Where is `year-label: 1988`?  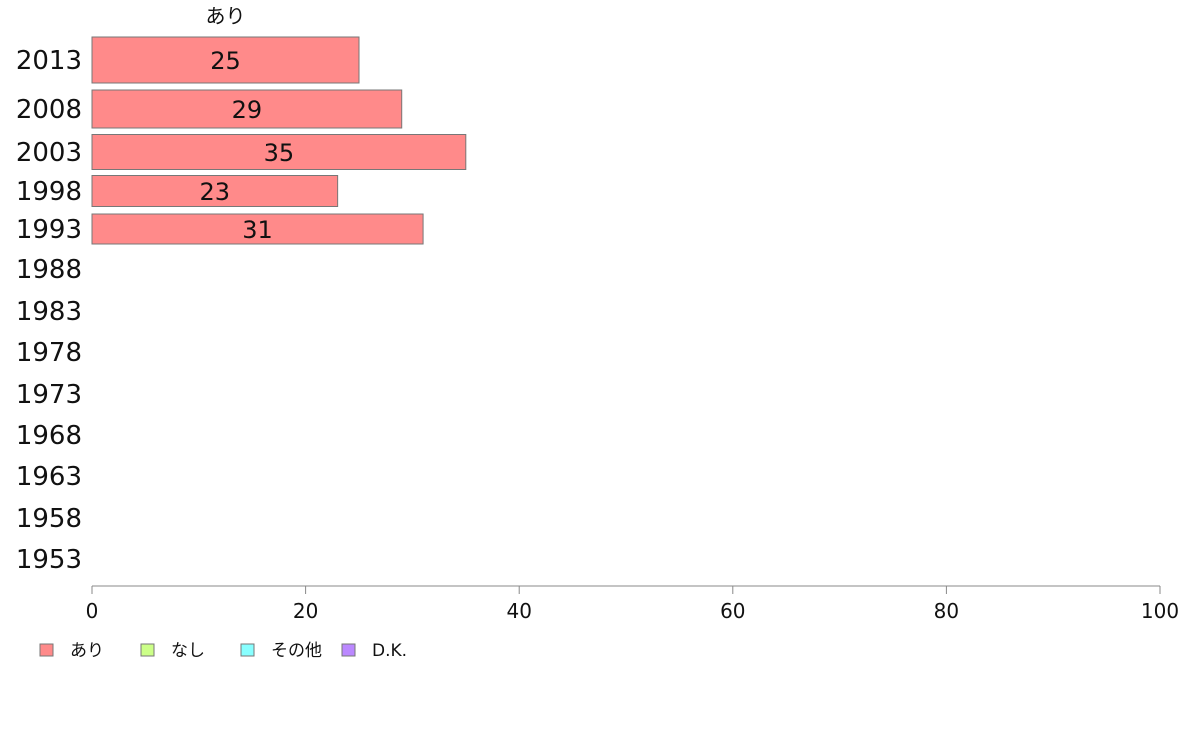 year-label: 1988 is located at coordinates (49, 270).